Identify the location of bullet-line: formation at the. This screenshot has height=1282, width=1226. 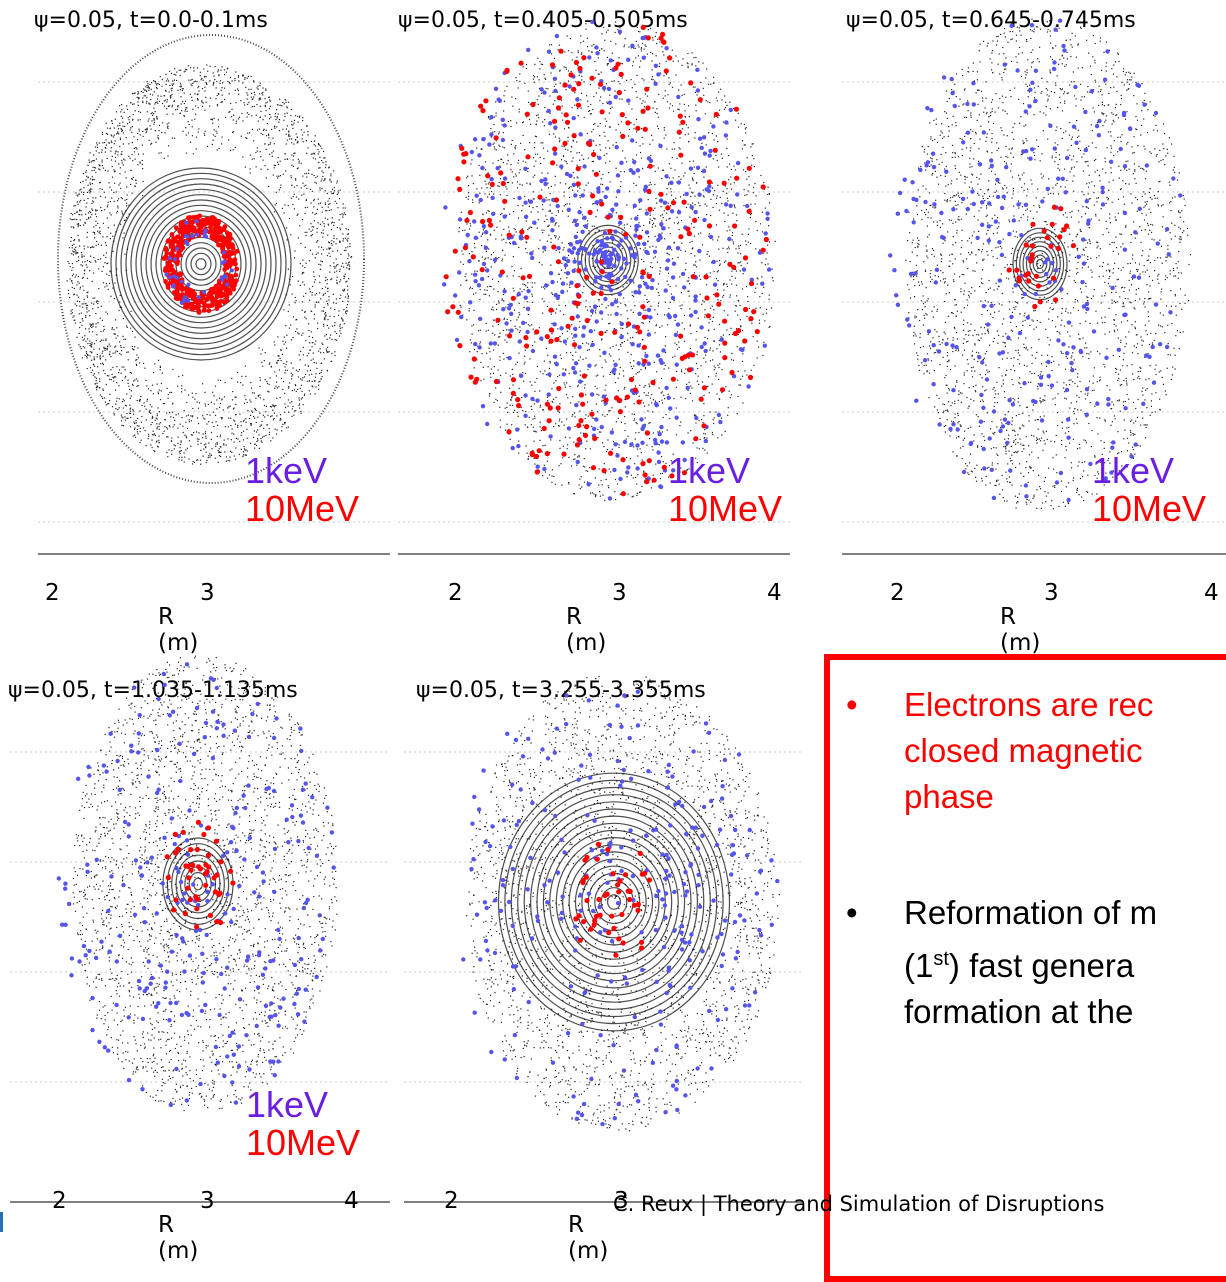
(1030, 1012).